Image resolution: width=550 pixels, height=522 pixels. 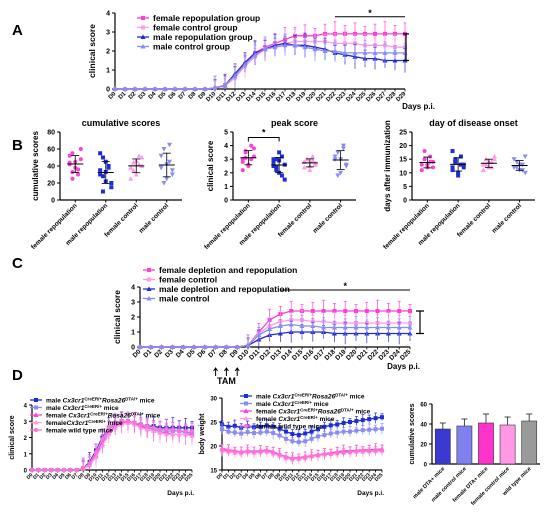 I want to click on x-tick-label: D19, so click(x=340, y=477).